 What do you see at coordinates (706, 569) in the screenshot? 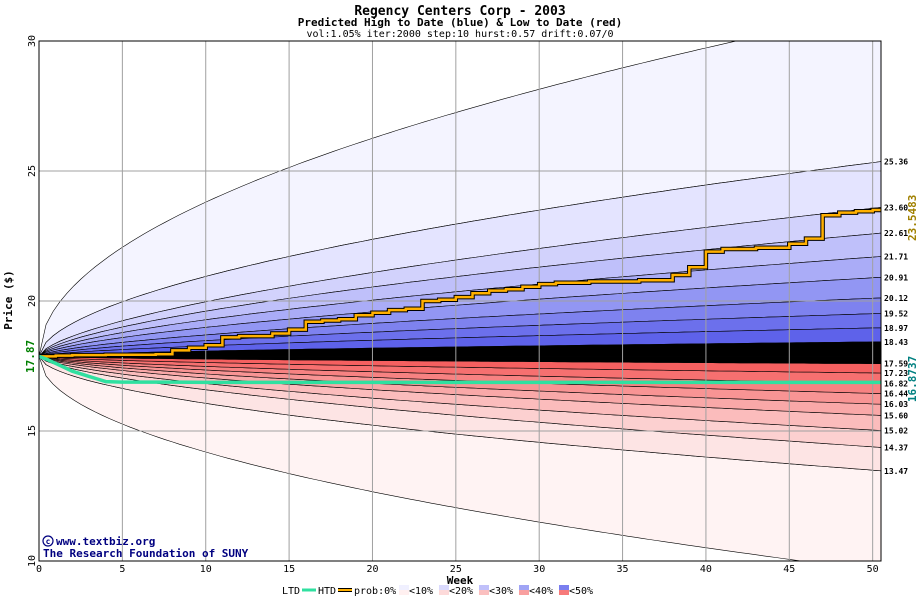
I see `x-tick-label: 40` at bounding box center [706, 569].